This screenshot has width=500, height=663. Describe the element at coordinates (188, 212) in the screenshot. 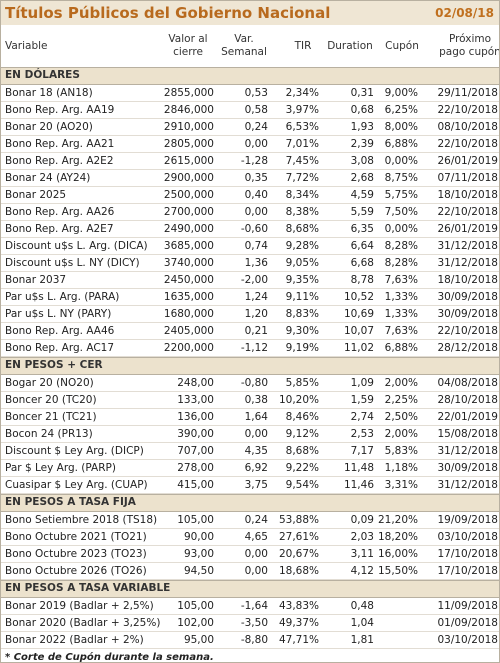

I see `cell: 2700,000` at that location.